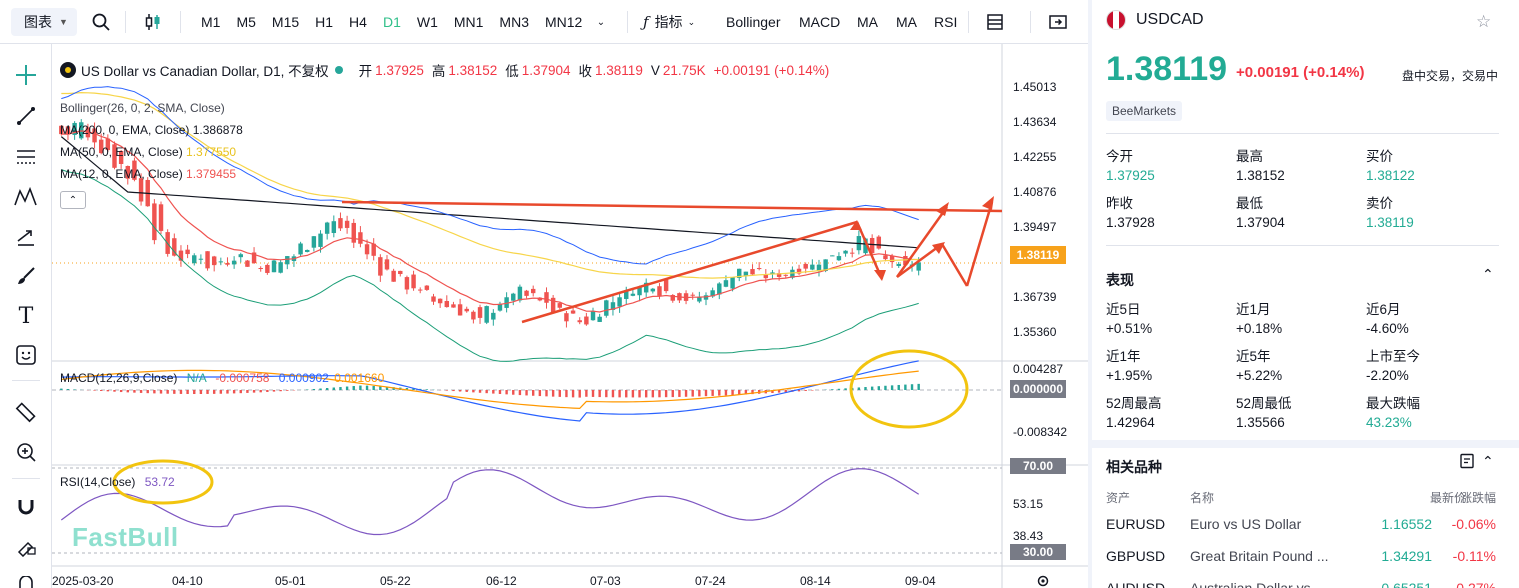 The height and width of the screenshot is (588, 1519). Describe the element at coordinates (946, 22) in the screenshot. I see `indicator-rsi: RSI` at that location.